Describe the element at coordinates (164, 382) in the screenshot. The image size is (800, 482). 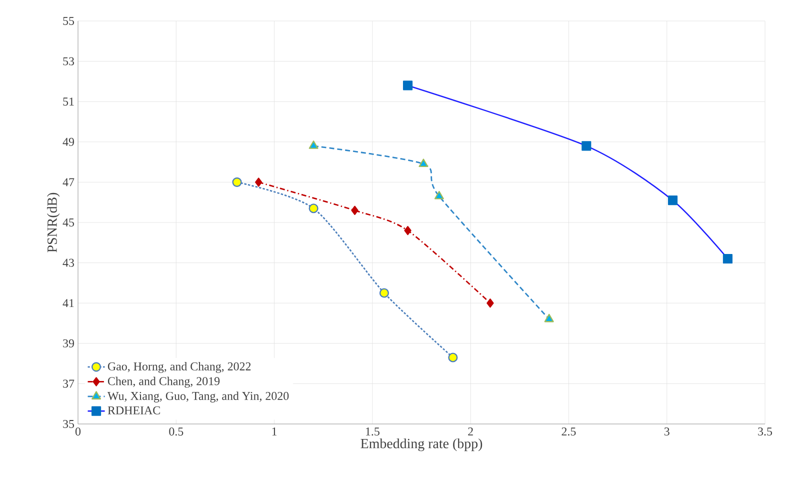
I see `legend-label: Chen, and Chang, 2019` at that location.